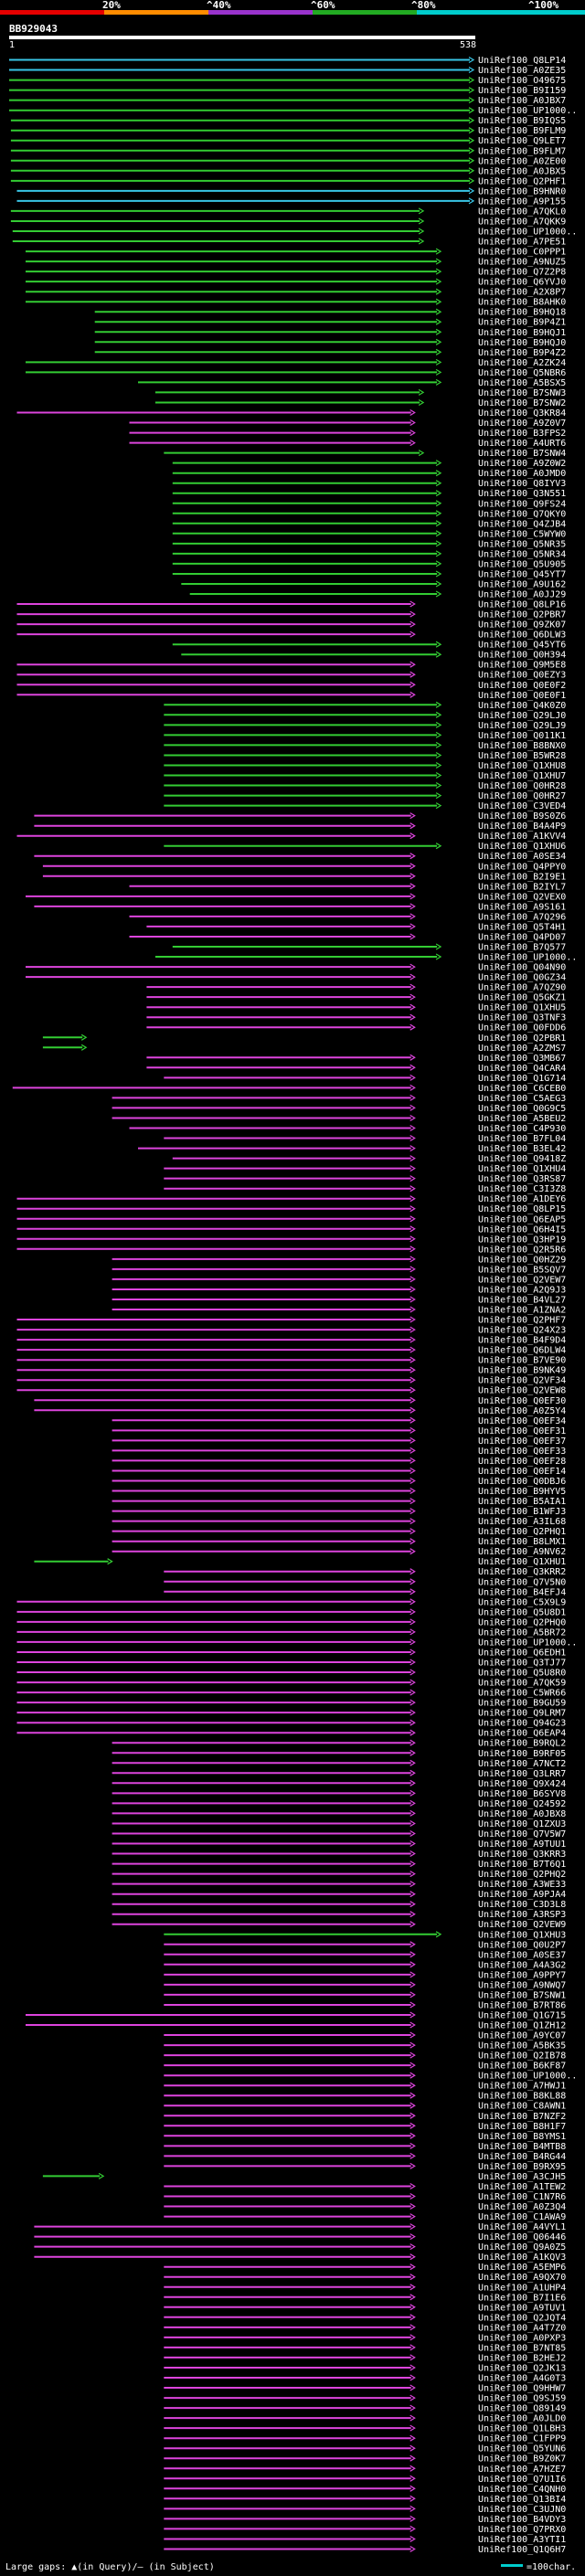 Image resolution: width=585 pixels, height=2576 pixels. I want to click on hit-row: UniRef100_A7HZE7, so click(365, 2470).